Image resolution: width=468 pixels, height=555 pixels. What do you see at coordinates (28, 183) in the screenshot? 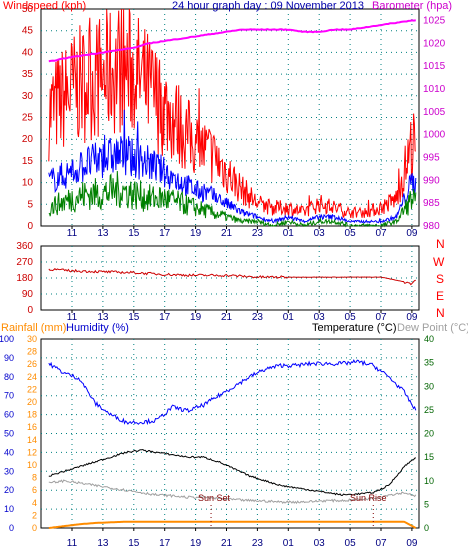
I see `wind-y-tick: 10` at bounding box center [28, 183].